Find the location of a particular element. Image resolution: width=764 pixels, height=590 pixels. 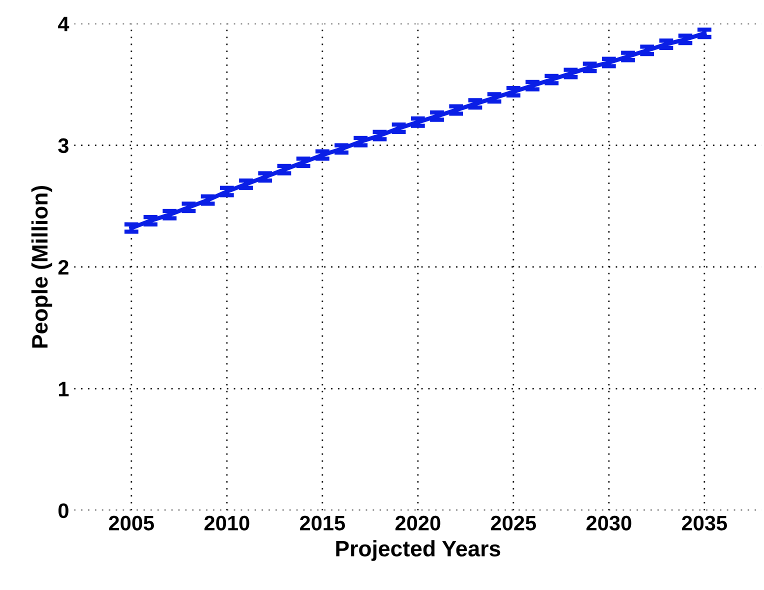

x-tick-label: 2025 is located at coordinates (513, 523).